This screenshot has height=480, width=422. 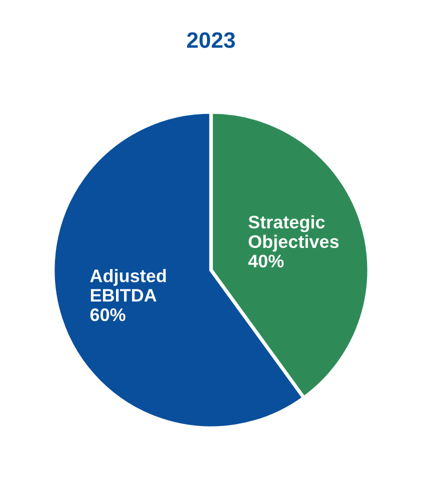 What do you see at coordinates (293, 233) in the screenshot?
I see `slice-label: Strategic Objectives` at bounding box center [293, 233].